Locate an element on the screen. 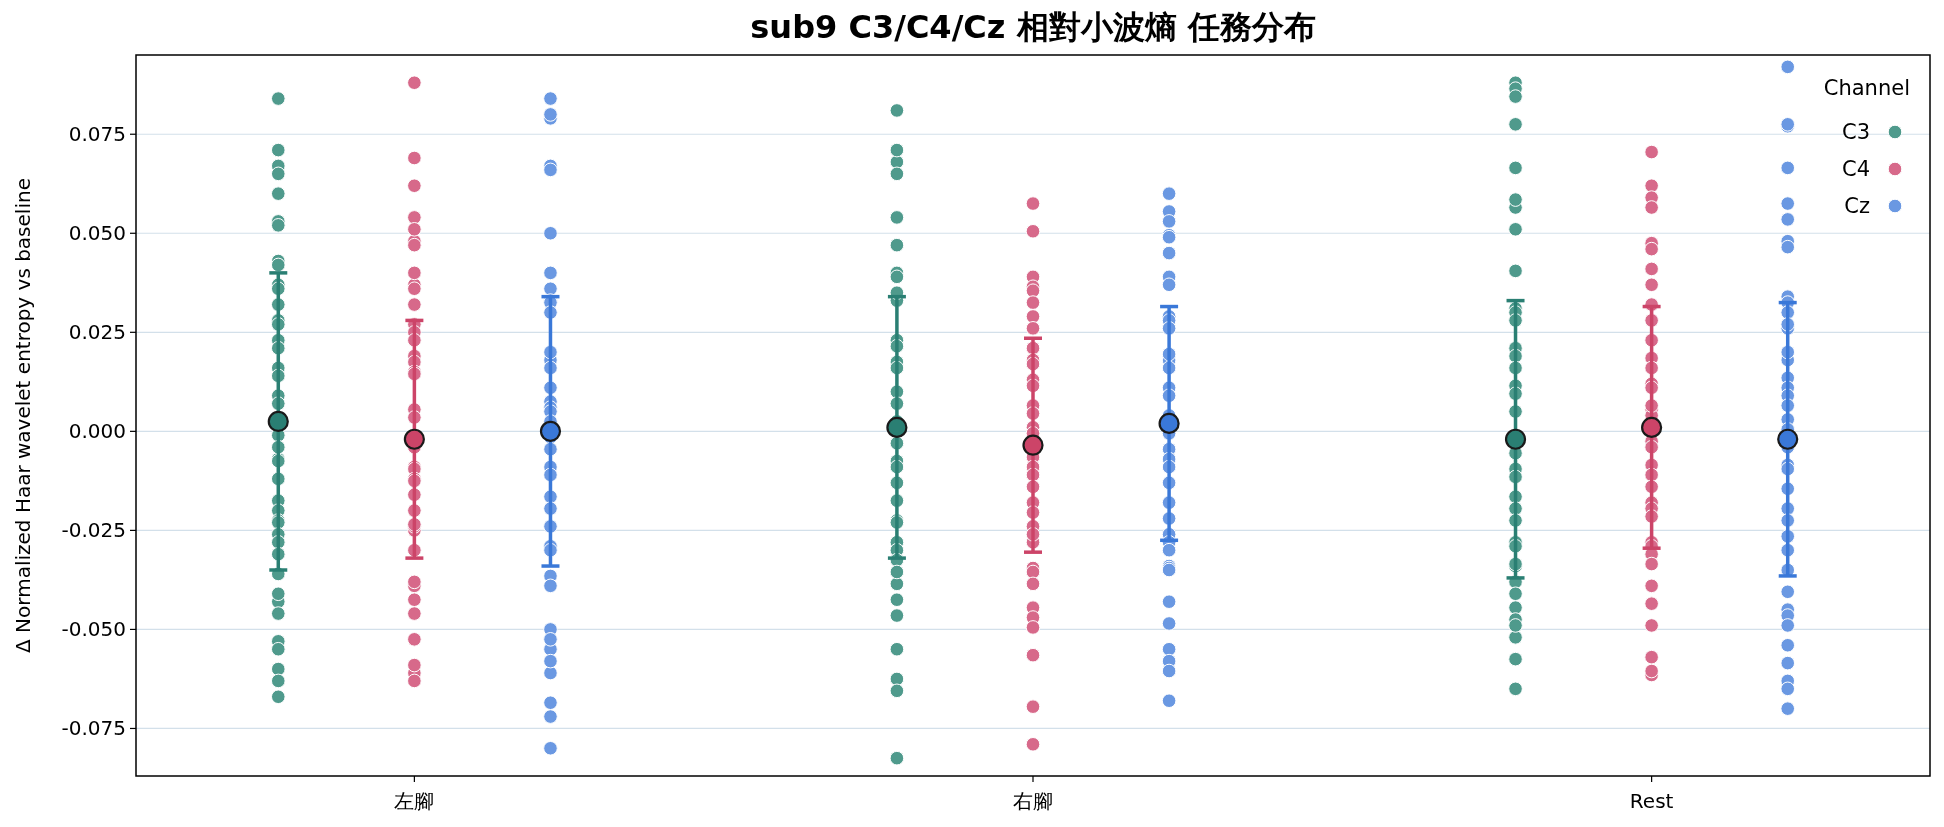  legend-label: C3 is located at coordinates (1855, 132).